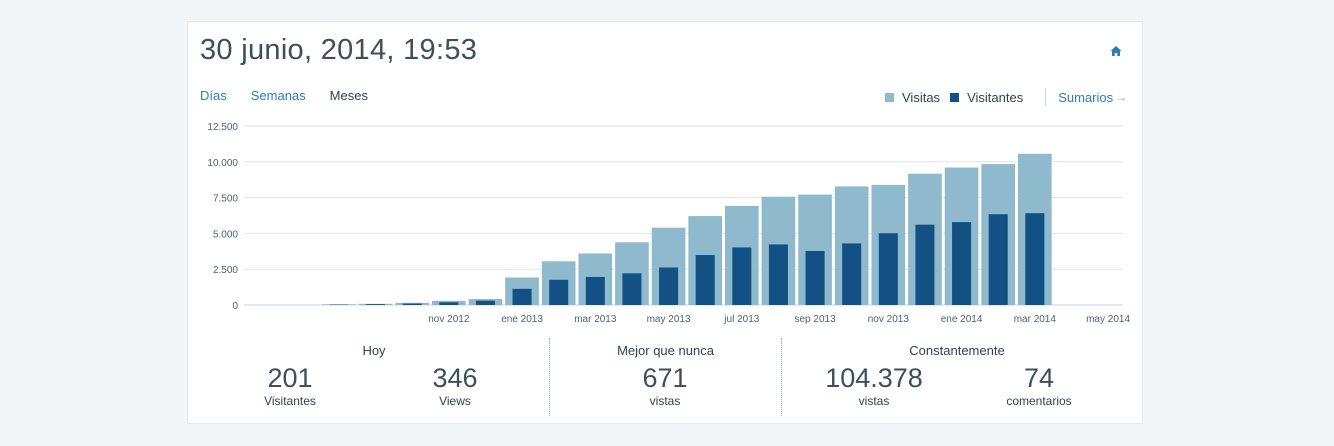  Describe the element at coordinates (741, 319) in the screenshot. I see `x-tick-label: jul 2013` at that location.